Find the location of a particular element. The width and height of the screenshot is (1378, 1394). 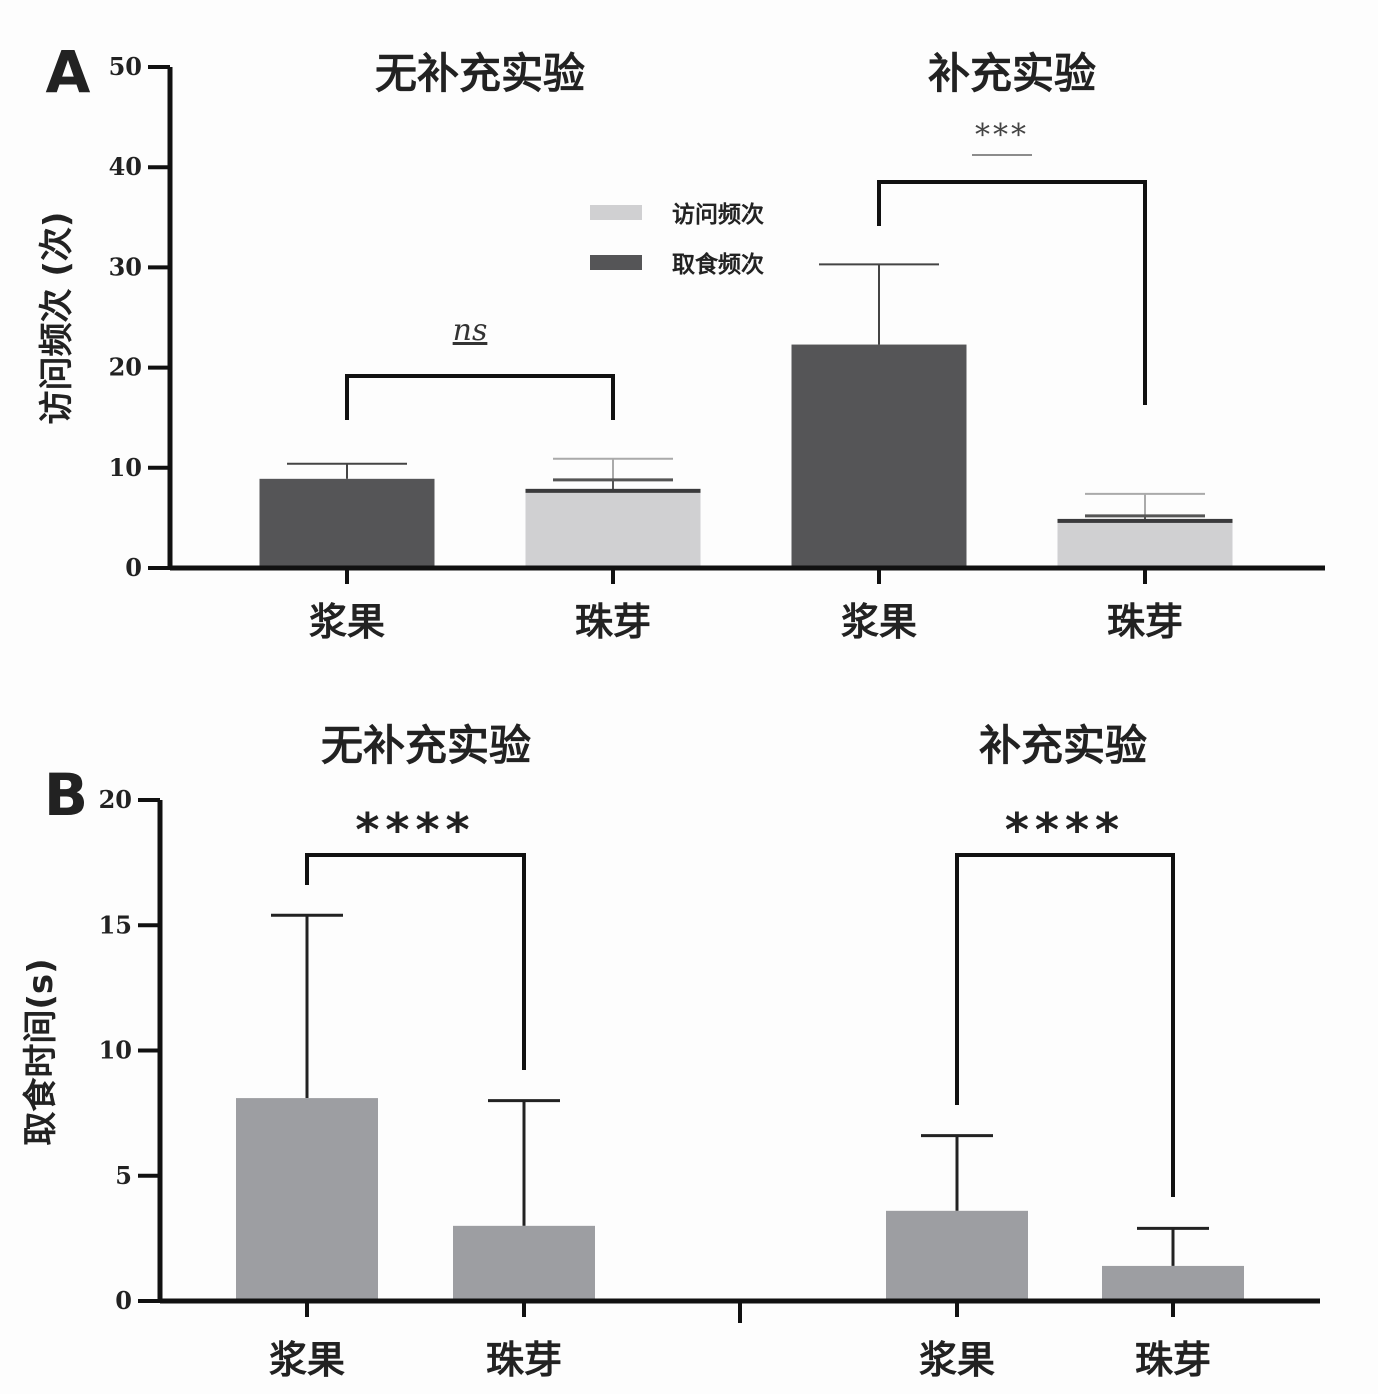

significance-label: *** is located at coordinates (1002, 135).